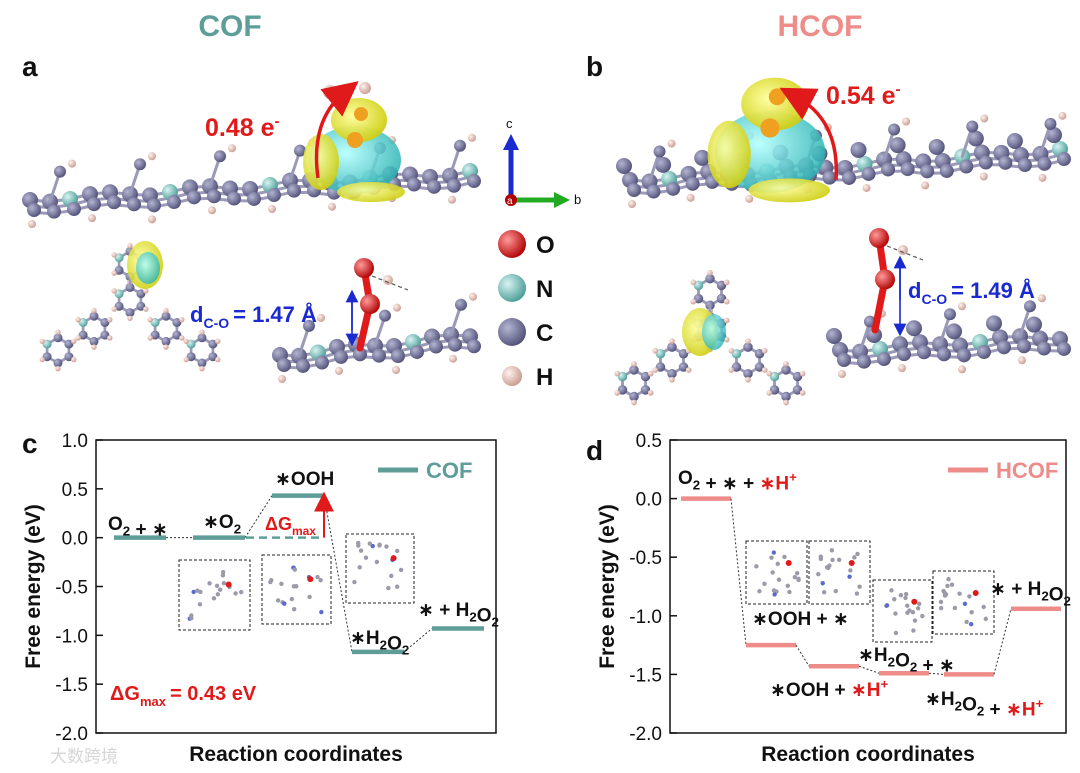  Describe the element at coordinates (30, 443) in the screenshot. I see `panel-c-letter: c` at that location.